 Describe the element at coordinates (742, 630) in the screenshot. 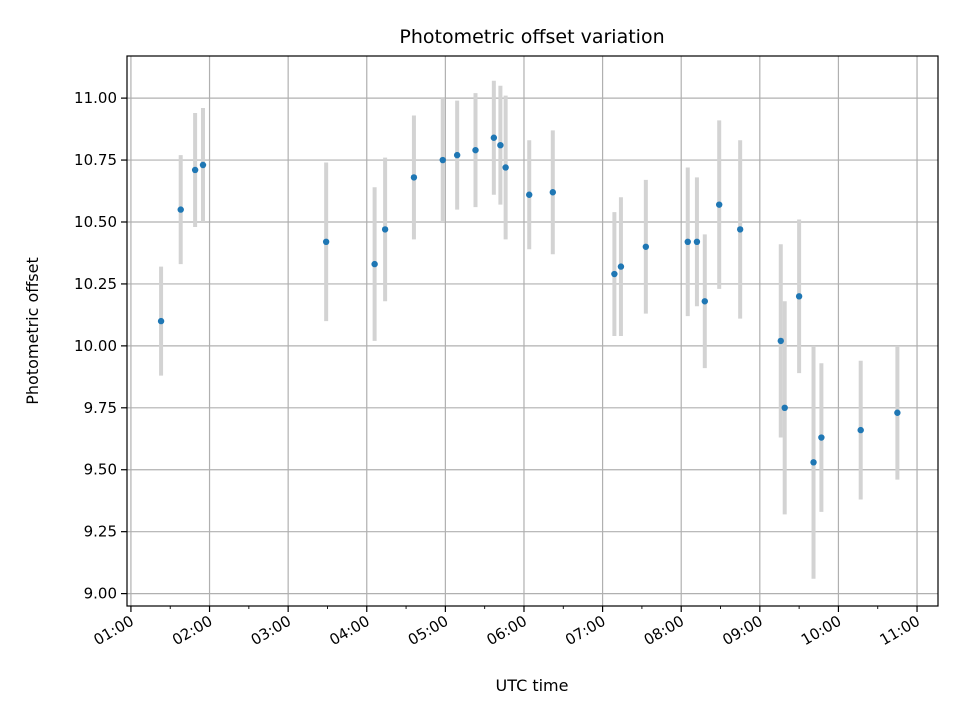

I see `x-tick-label: 09:00` at that location.